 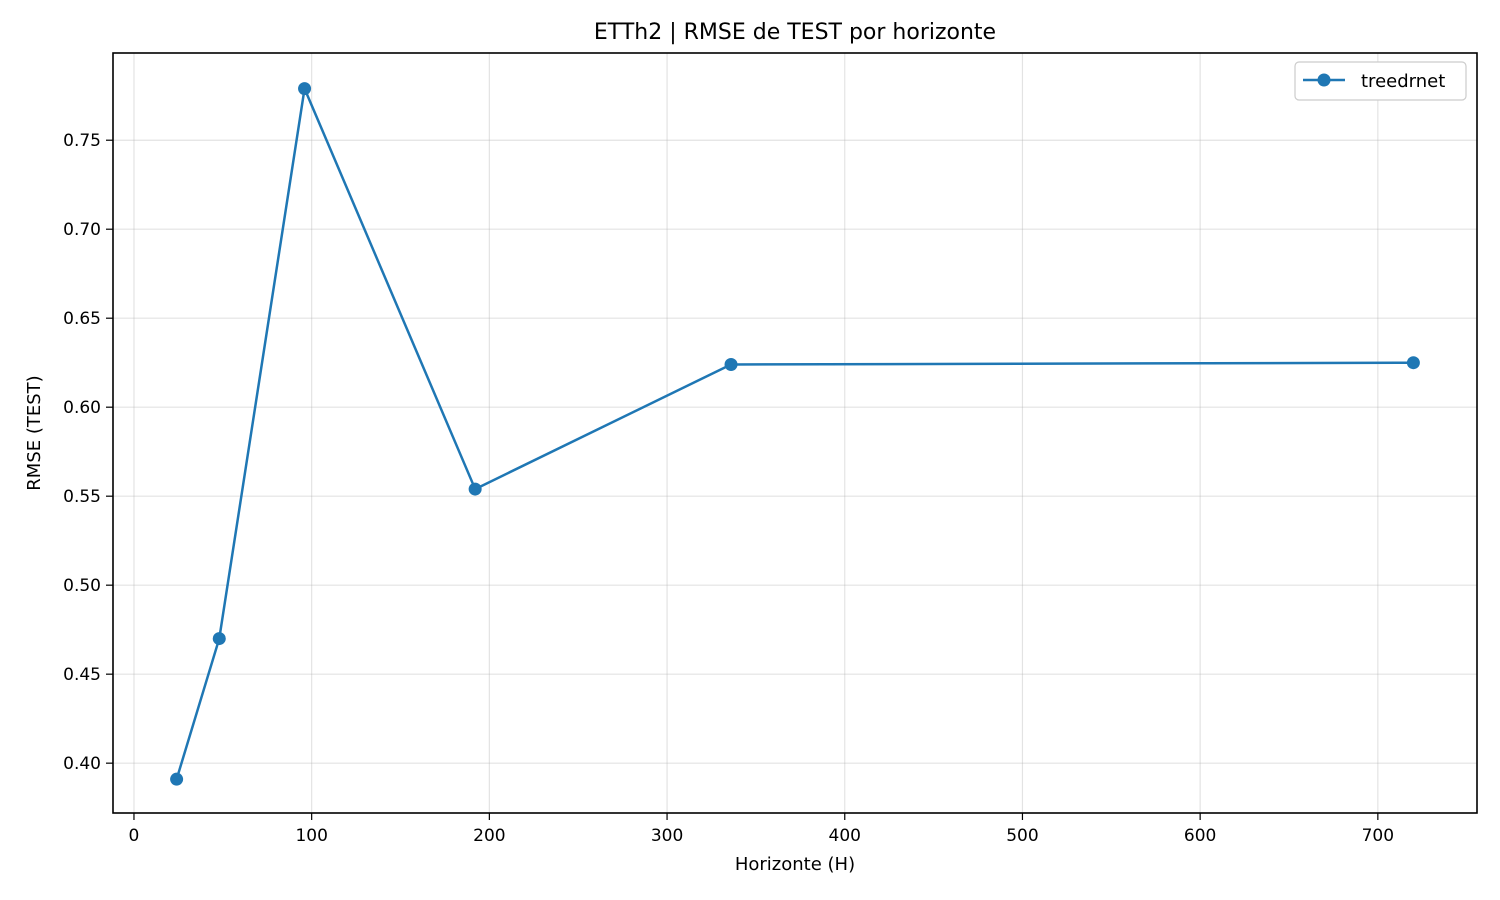 I want to click on x-tick-label: 700, so click(x=1378, y=836).